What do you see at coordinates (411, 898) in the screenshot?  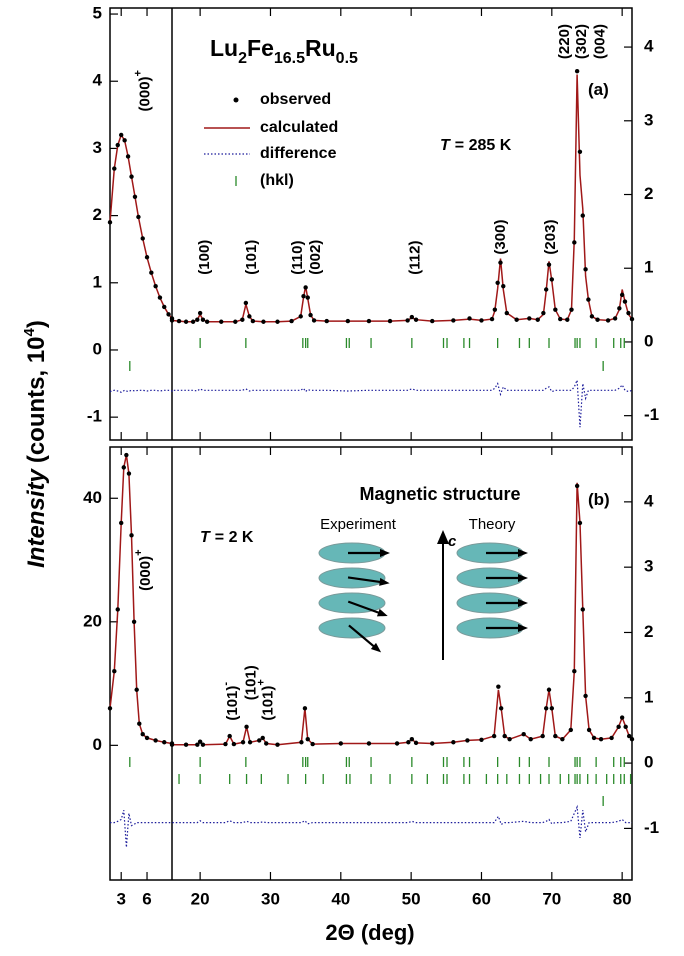 I see `x-tick-label: 50` at bounding box center [411, 898].